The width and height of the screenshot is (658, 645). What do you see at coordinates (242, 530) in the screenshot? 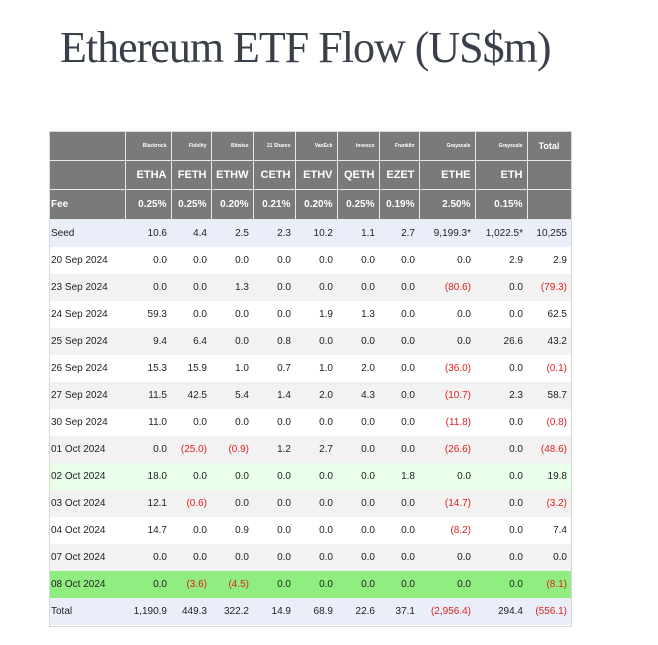
I see `flow-cell: 0.9` at bounding box center [242, 530].